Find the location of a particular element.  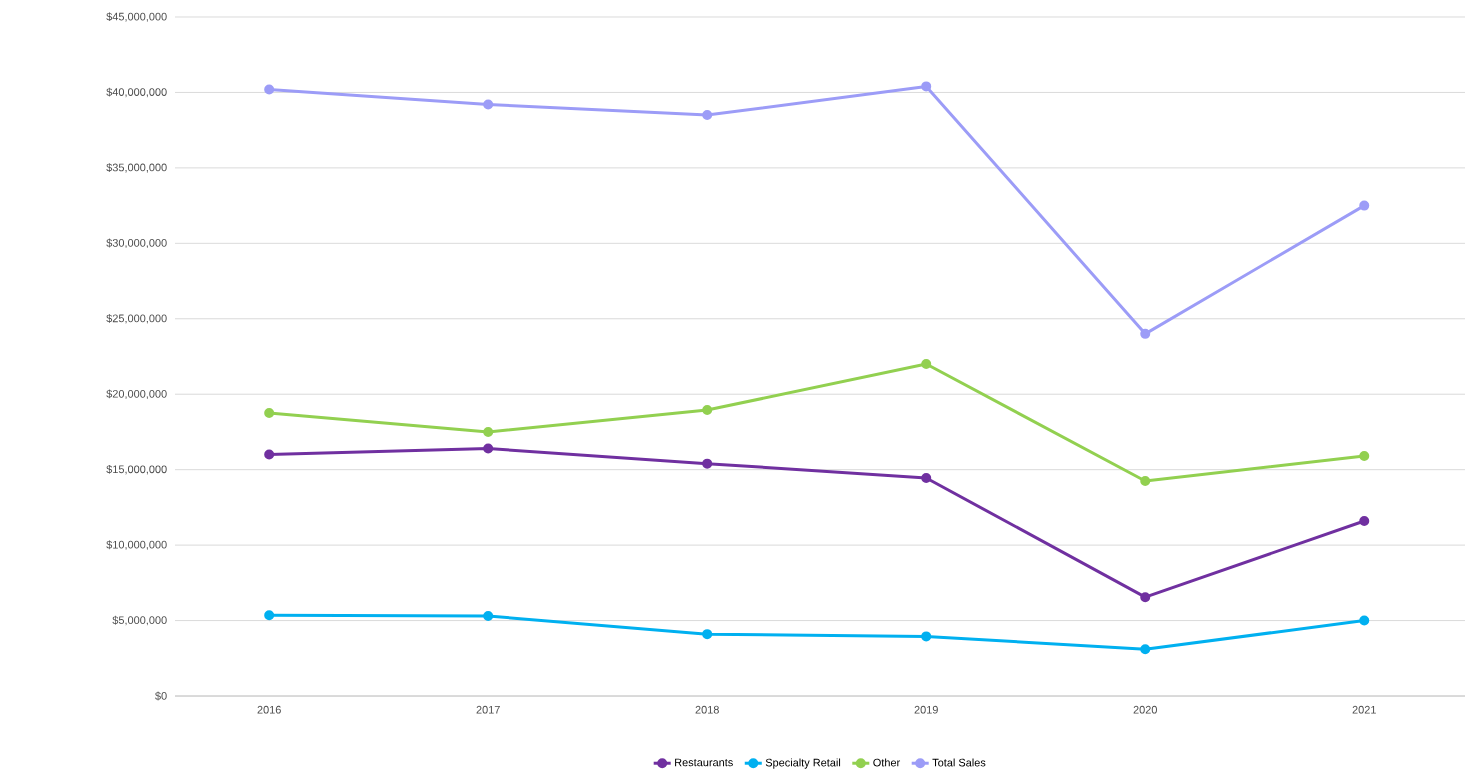

y-tick-label: $20,000,000 is located at coordinates (136, 394).